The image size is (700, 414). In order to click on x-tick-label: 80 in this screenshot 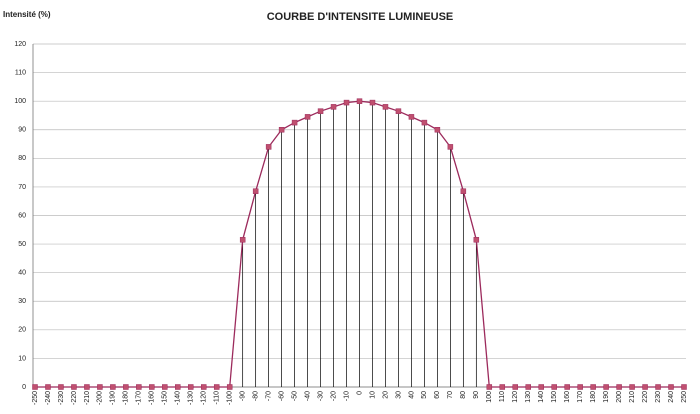, I will do `click(463, 395)`.